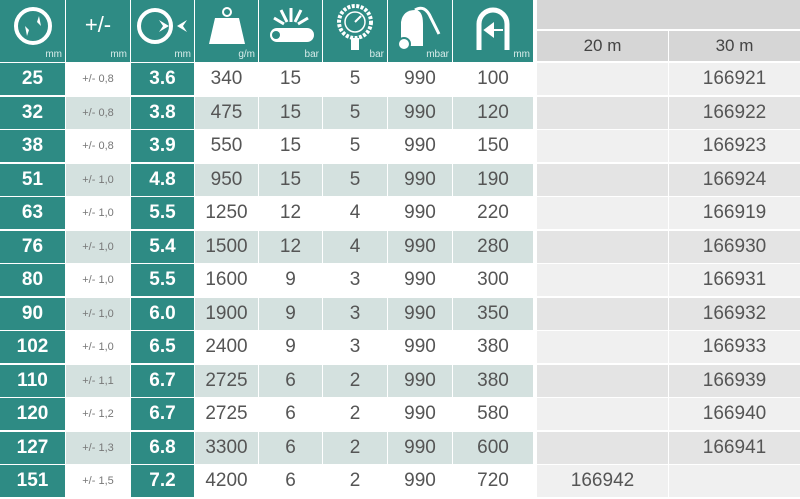 Image resolution: width=800 pixels, height=499 pixels. I want to click on header-col-1: +/- mm, so click(98, 31).